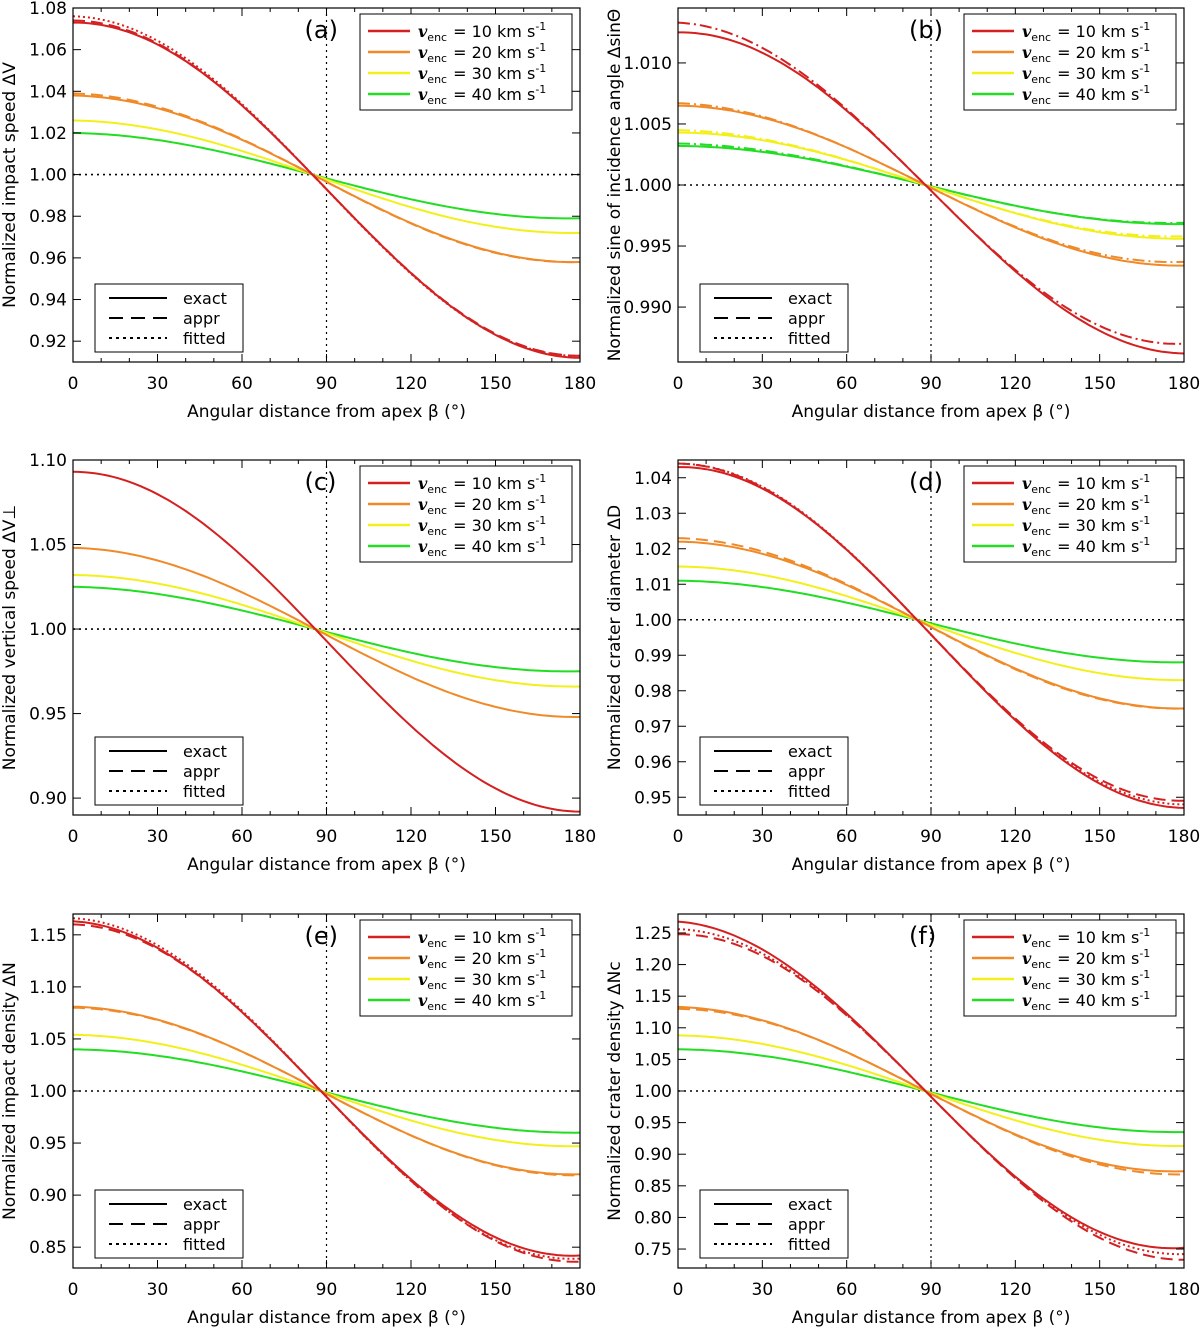  What do you see at coordinates (931, 1091) in the screenshot?
I see `series-appr-20kms` at bounding box center [931, 1091].